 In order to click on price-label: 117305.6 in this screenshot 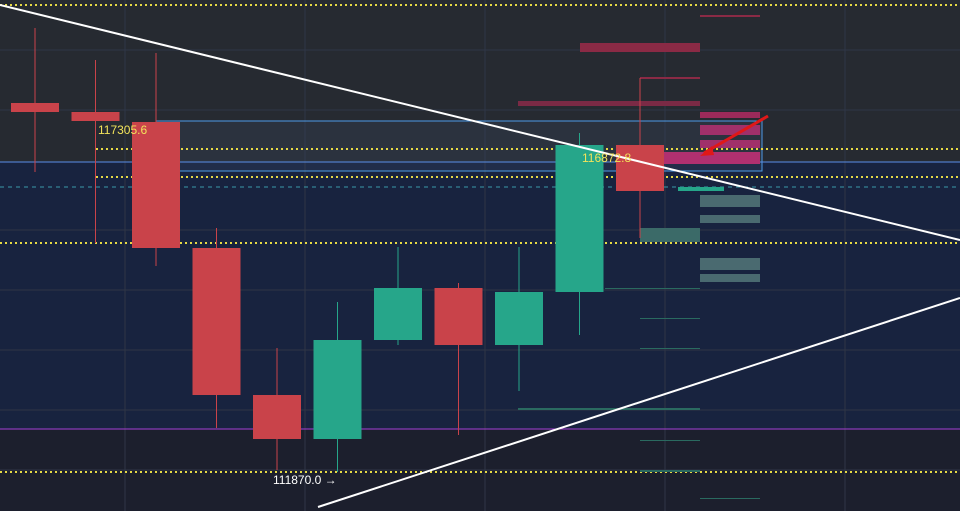, I will do `click(122, 130)`.